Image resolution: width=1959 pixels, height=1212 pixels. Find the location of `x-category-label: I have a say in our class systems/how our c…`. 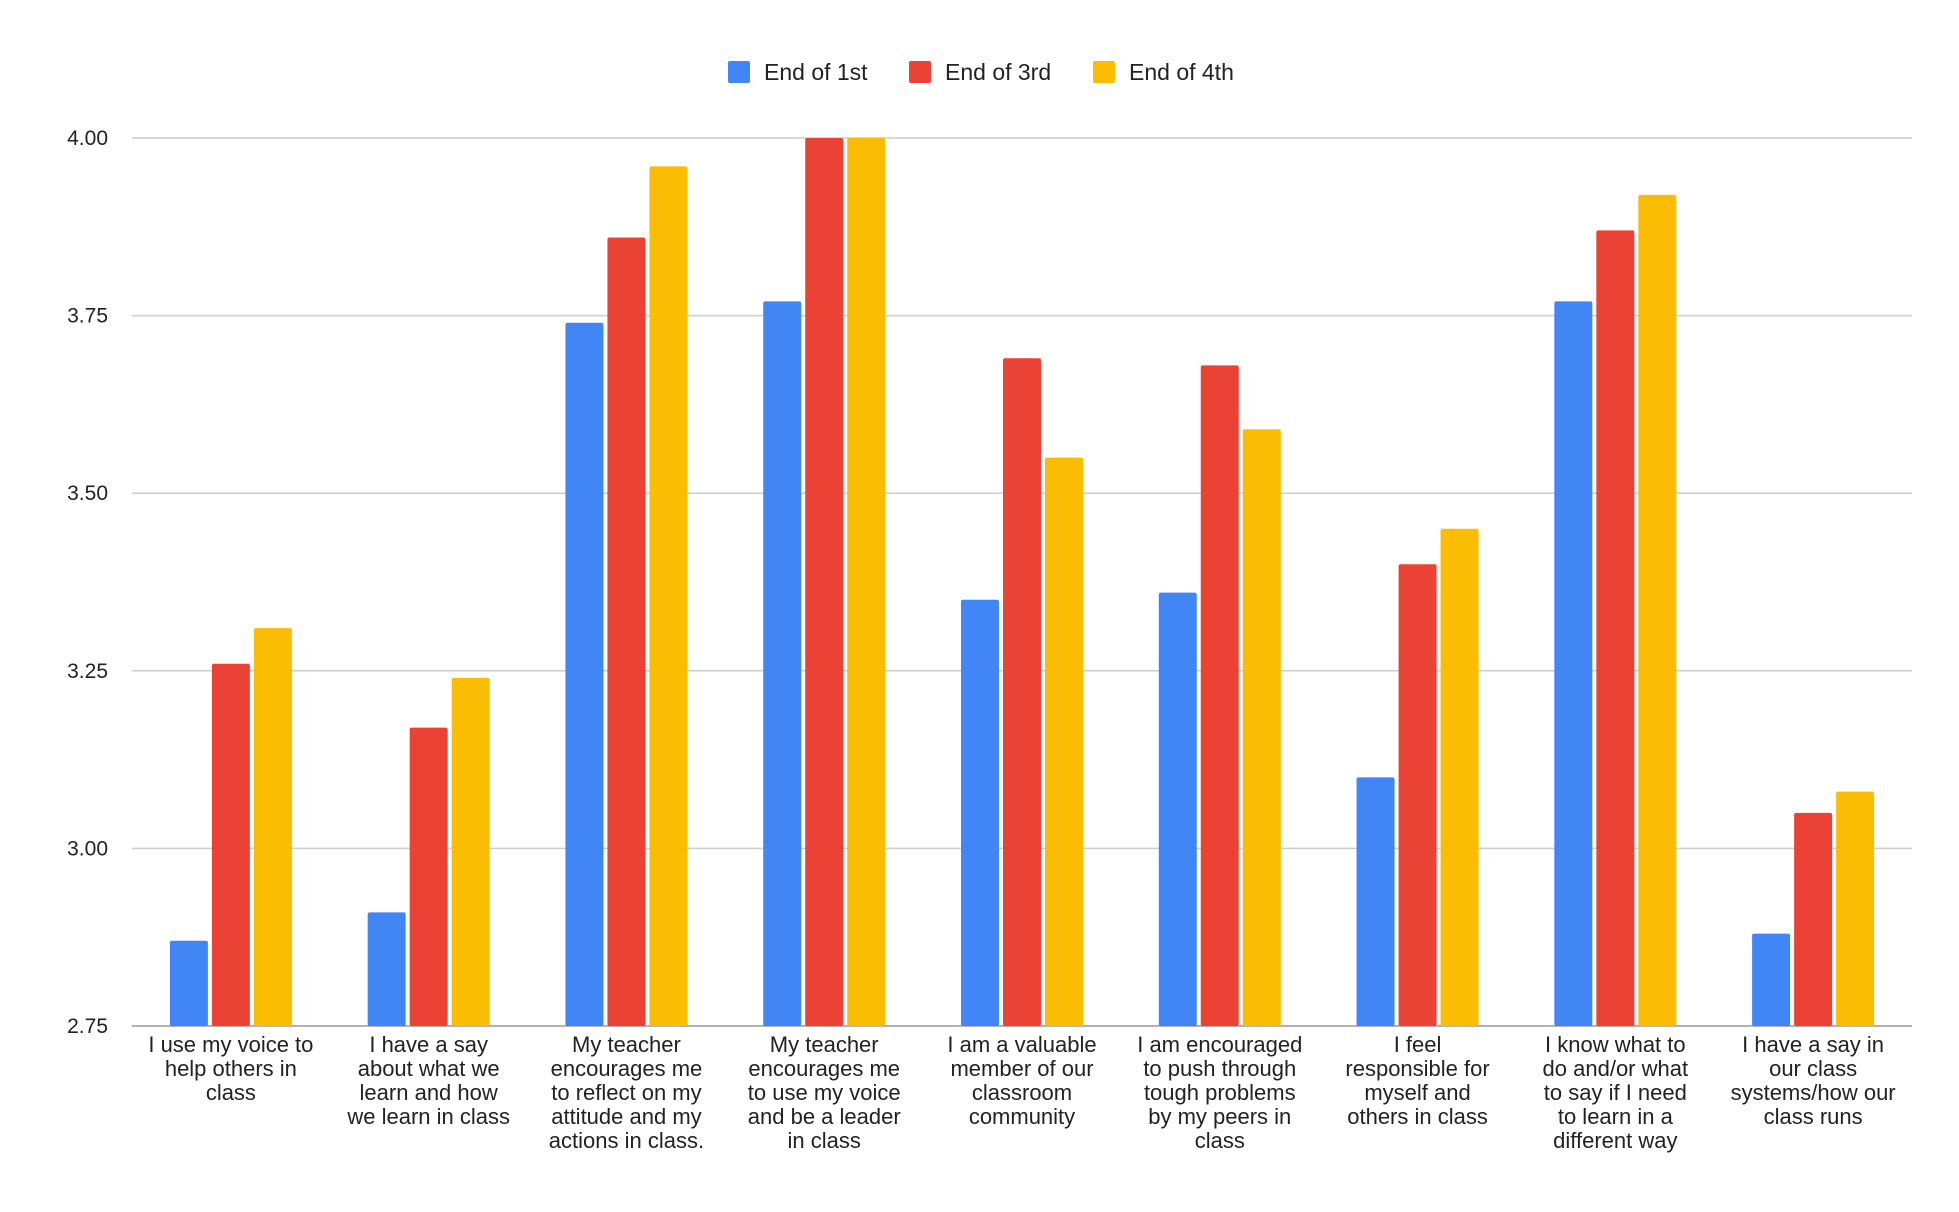

x-category-label: I have a say in our class systems/how our c… is located at coordinates (1813, 1080).